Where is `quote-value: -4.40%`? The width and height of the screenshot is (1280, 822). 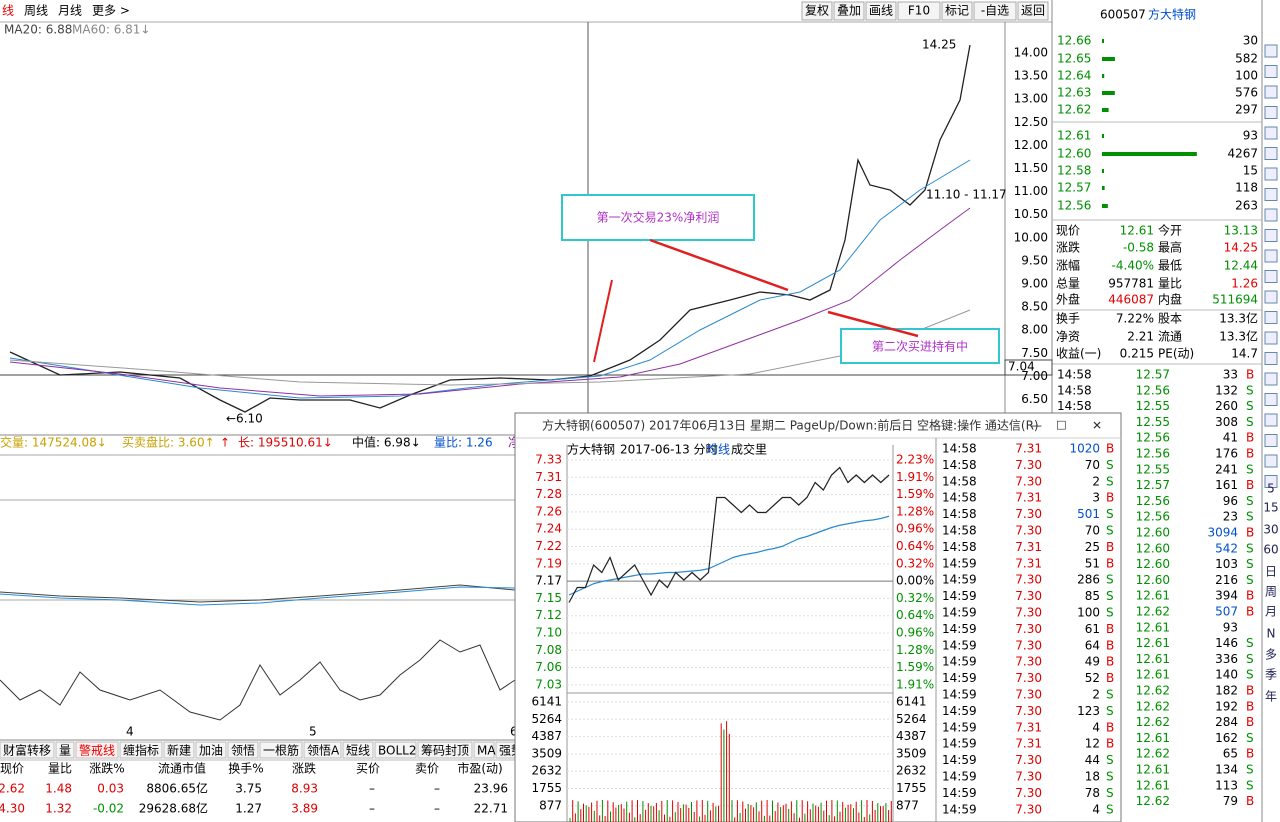 quote-value: -4.40% is located at coordinates (1133, 266).